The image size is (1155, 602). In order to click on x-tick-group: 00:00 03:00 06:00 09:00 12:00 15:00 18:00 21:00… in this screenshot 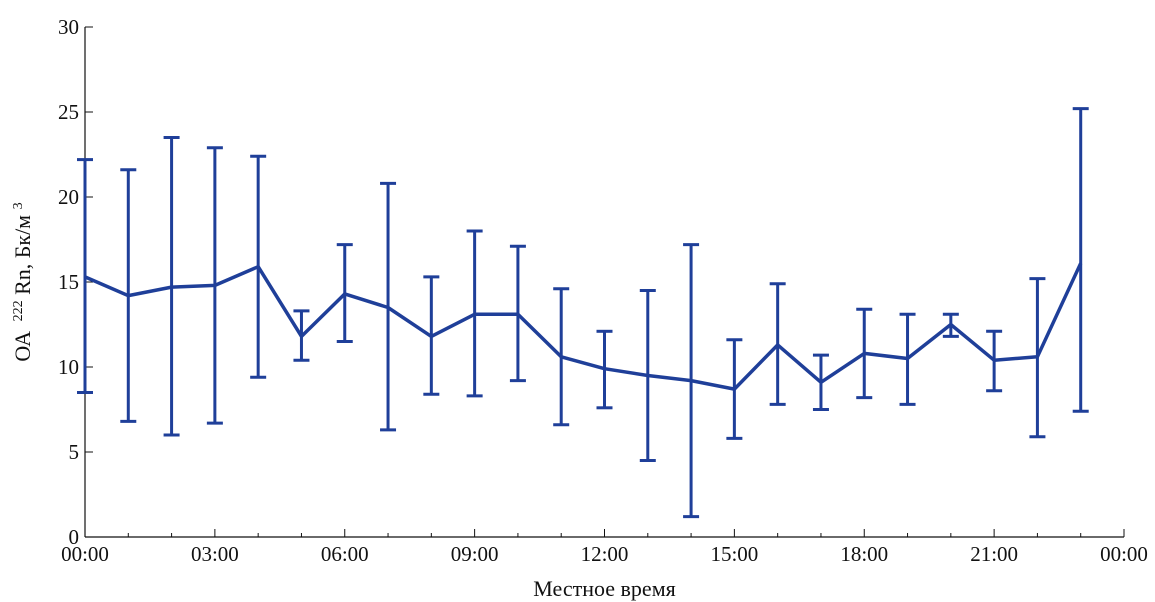, I will do `click(604, 547)`.